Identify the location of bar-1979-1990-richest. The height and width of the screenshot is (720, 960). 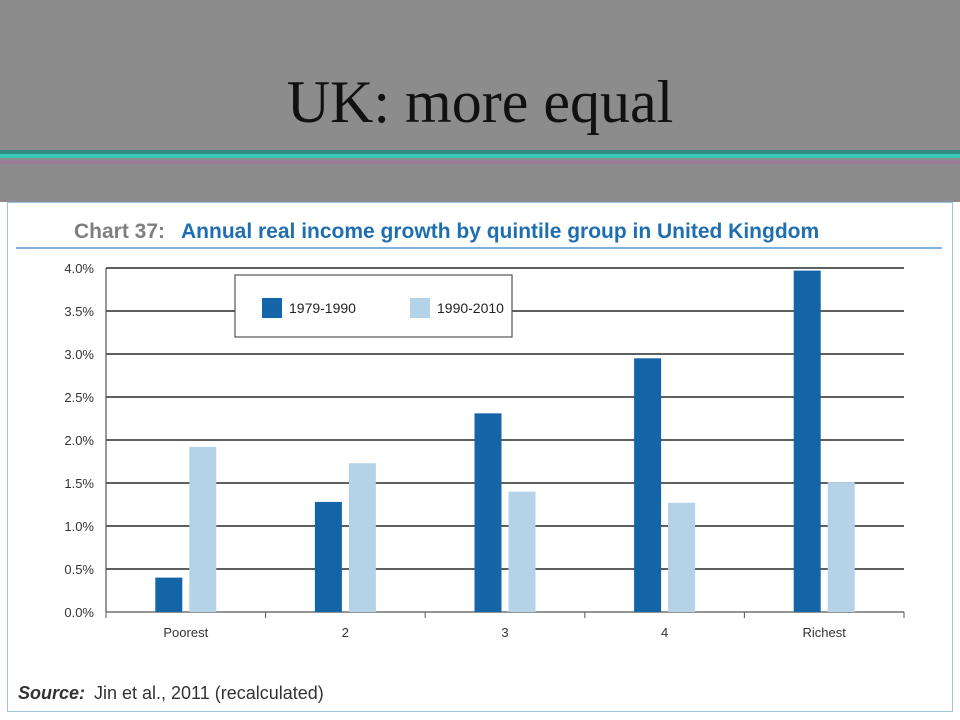
(807, 441).